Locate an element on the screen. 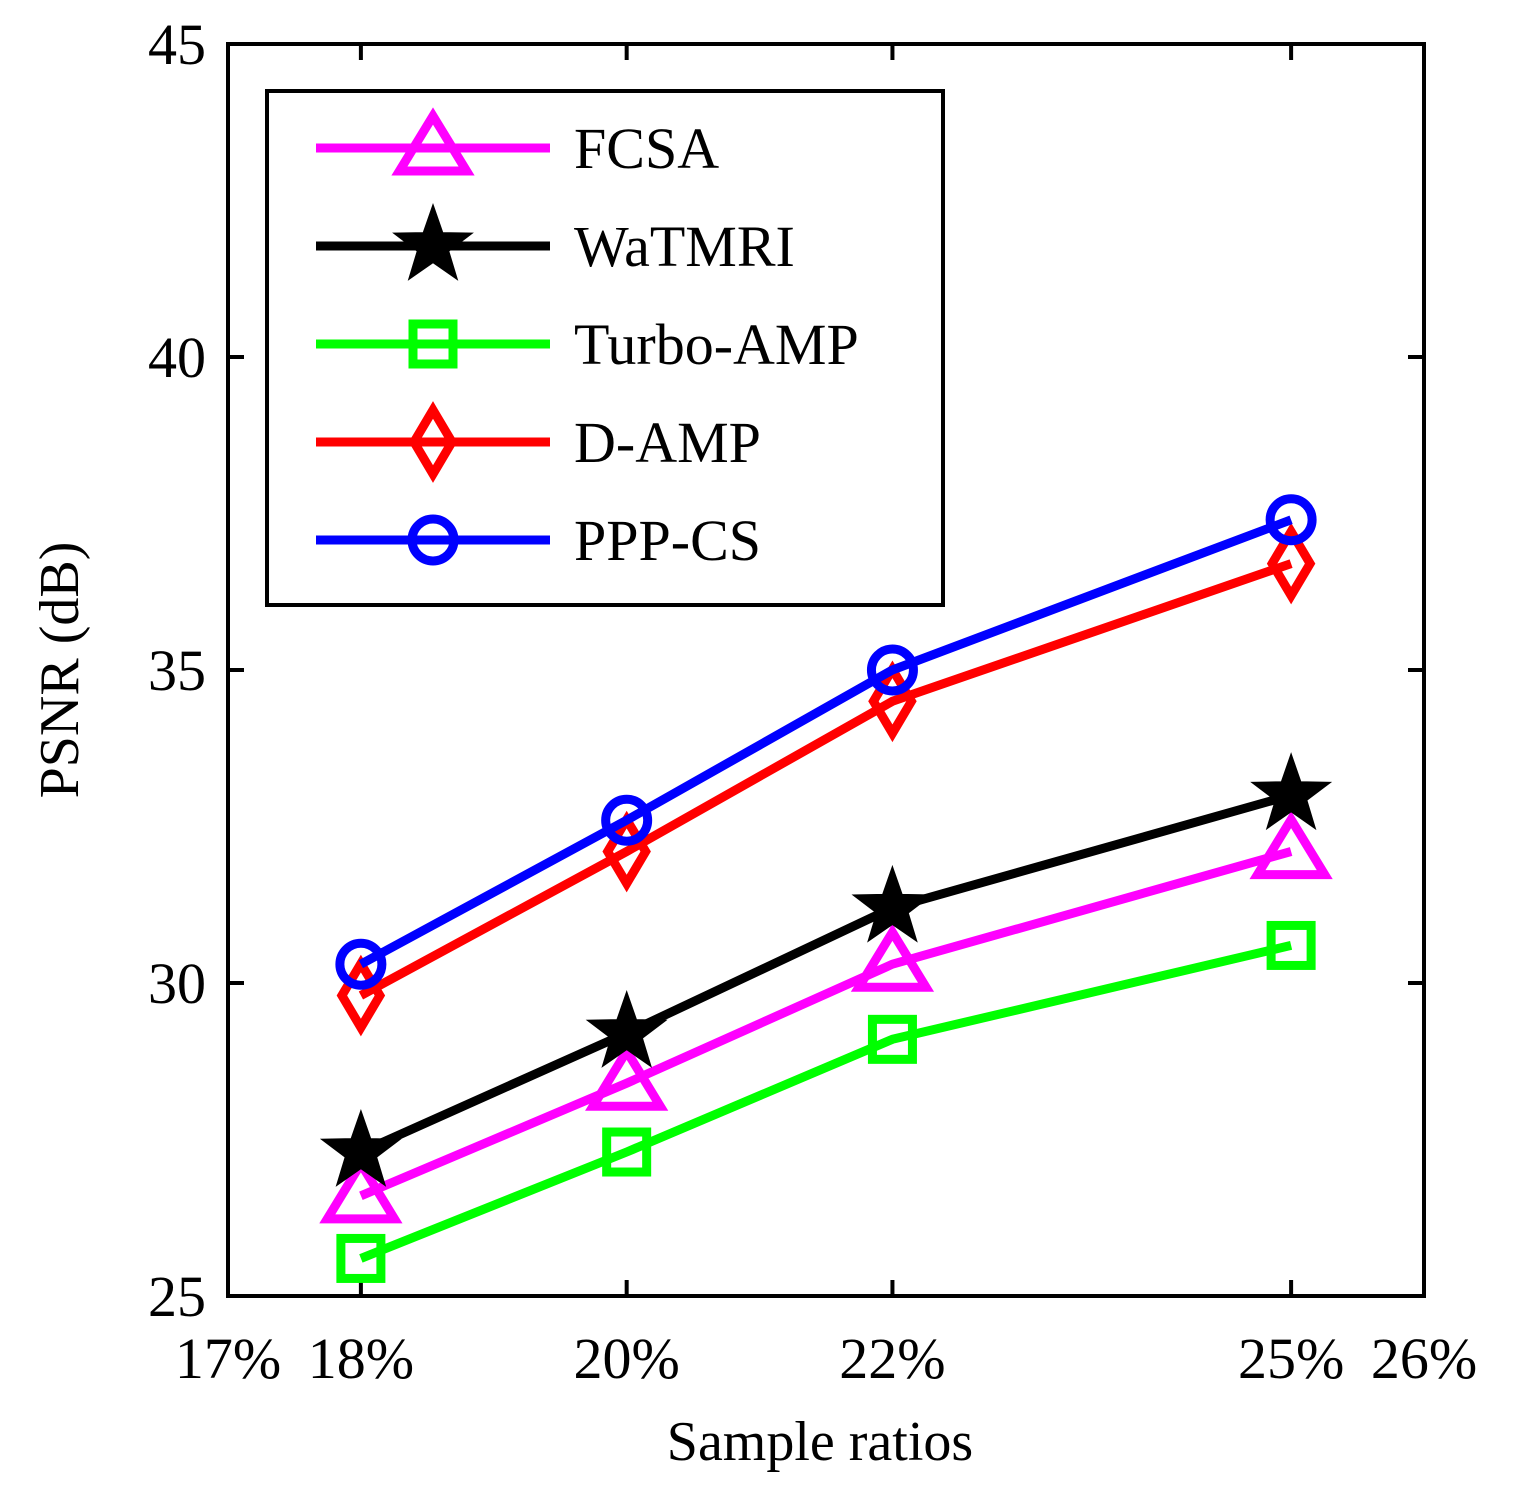  legend-marker-circle is located at coordinates (433, 540).